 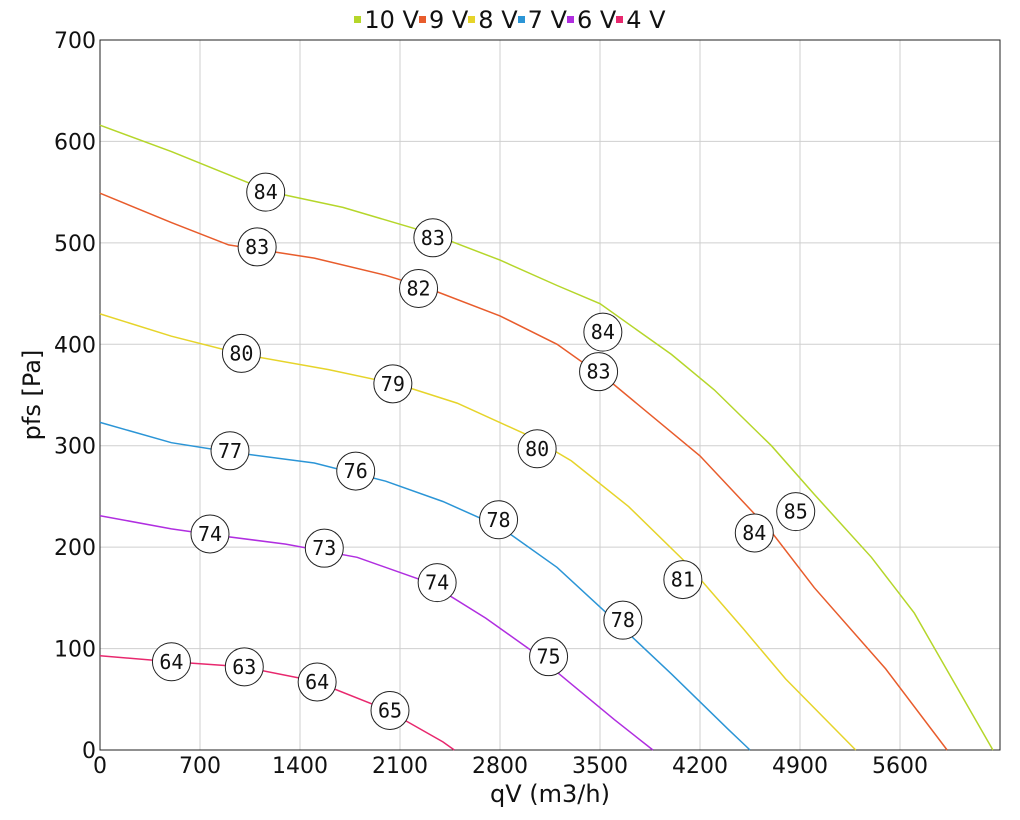 I want to click on efficiency-label: 77, so click(x=230, y=451).